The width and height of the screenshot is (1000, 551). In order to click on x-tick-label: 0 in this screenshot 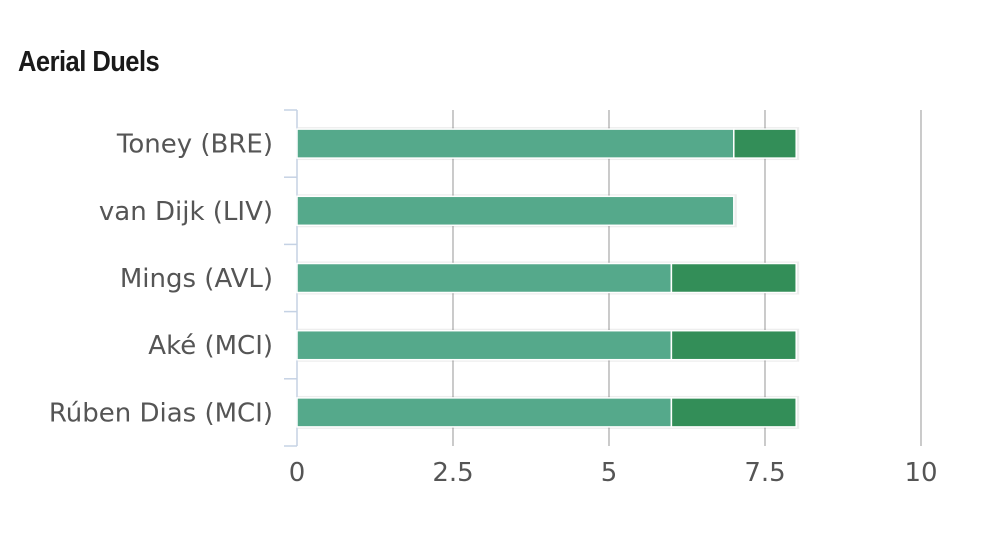, I will do `click(297, 473)`.